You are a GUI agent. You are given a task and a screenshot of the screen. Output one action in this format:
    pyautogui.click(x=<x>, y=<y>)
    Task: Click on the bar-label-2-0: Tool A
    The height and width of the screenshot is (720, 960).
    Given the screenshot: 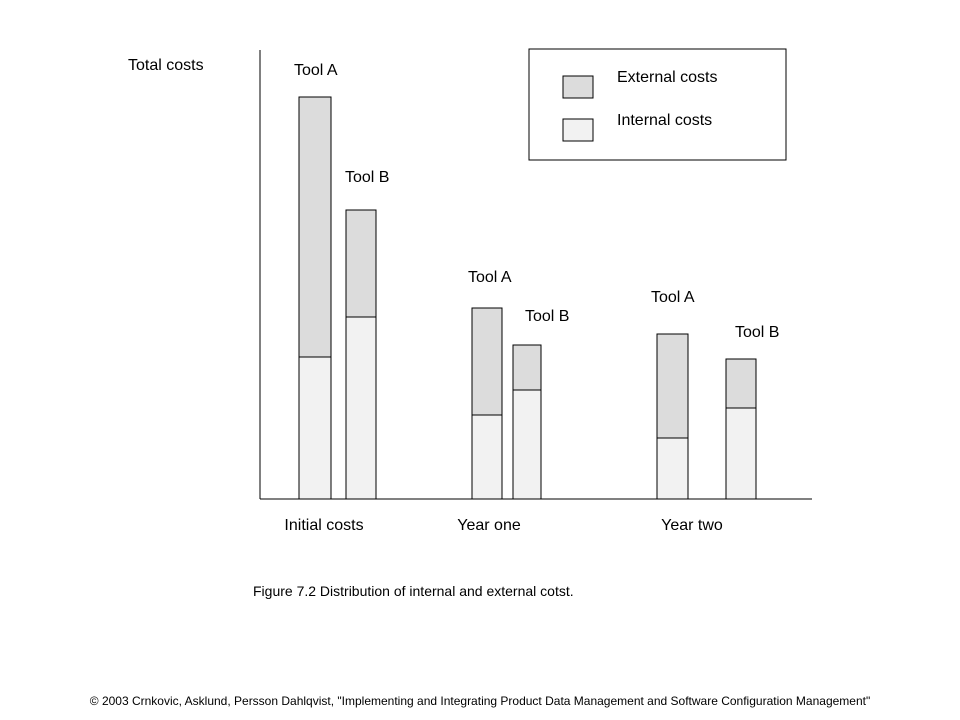 What is the action you would take?
    pyautogui.click(x=673, y=297)
    